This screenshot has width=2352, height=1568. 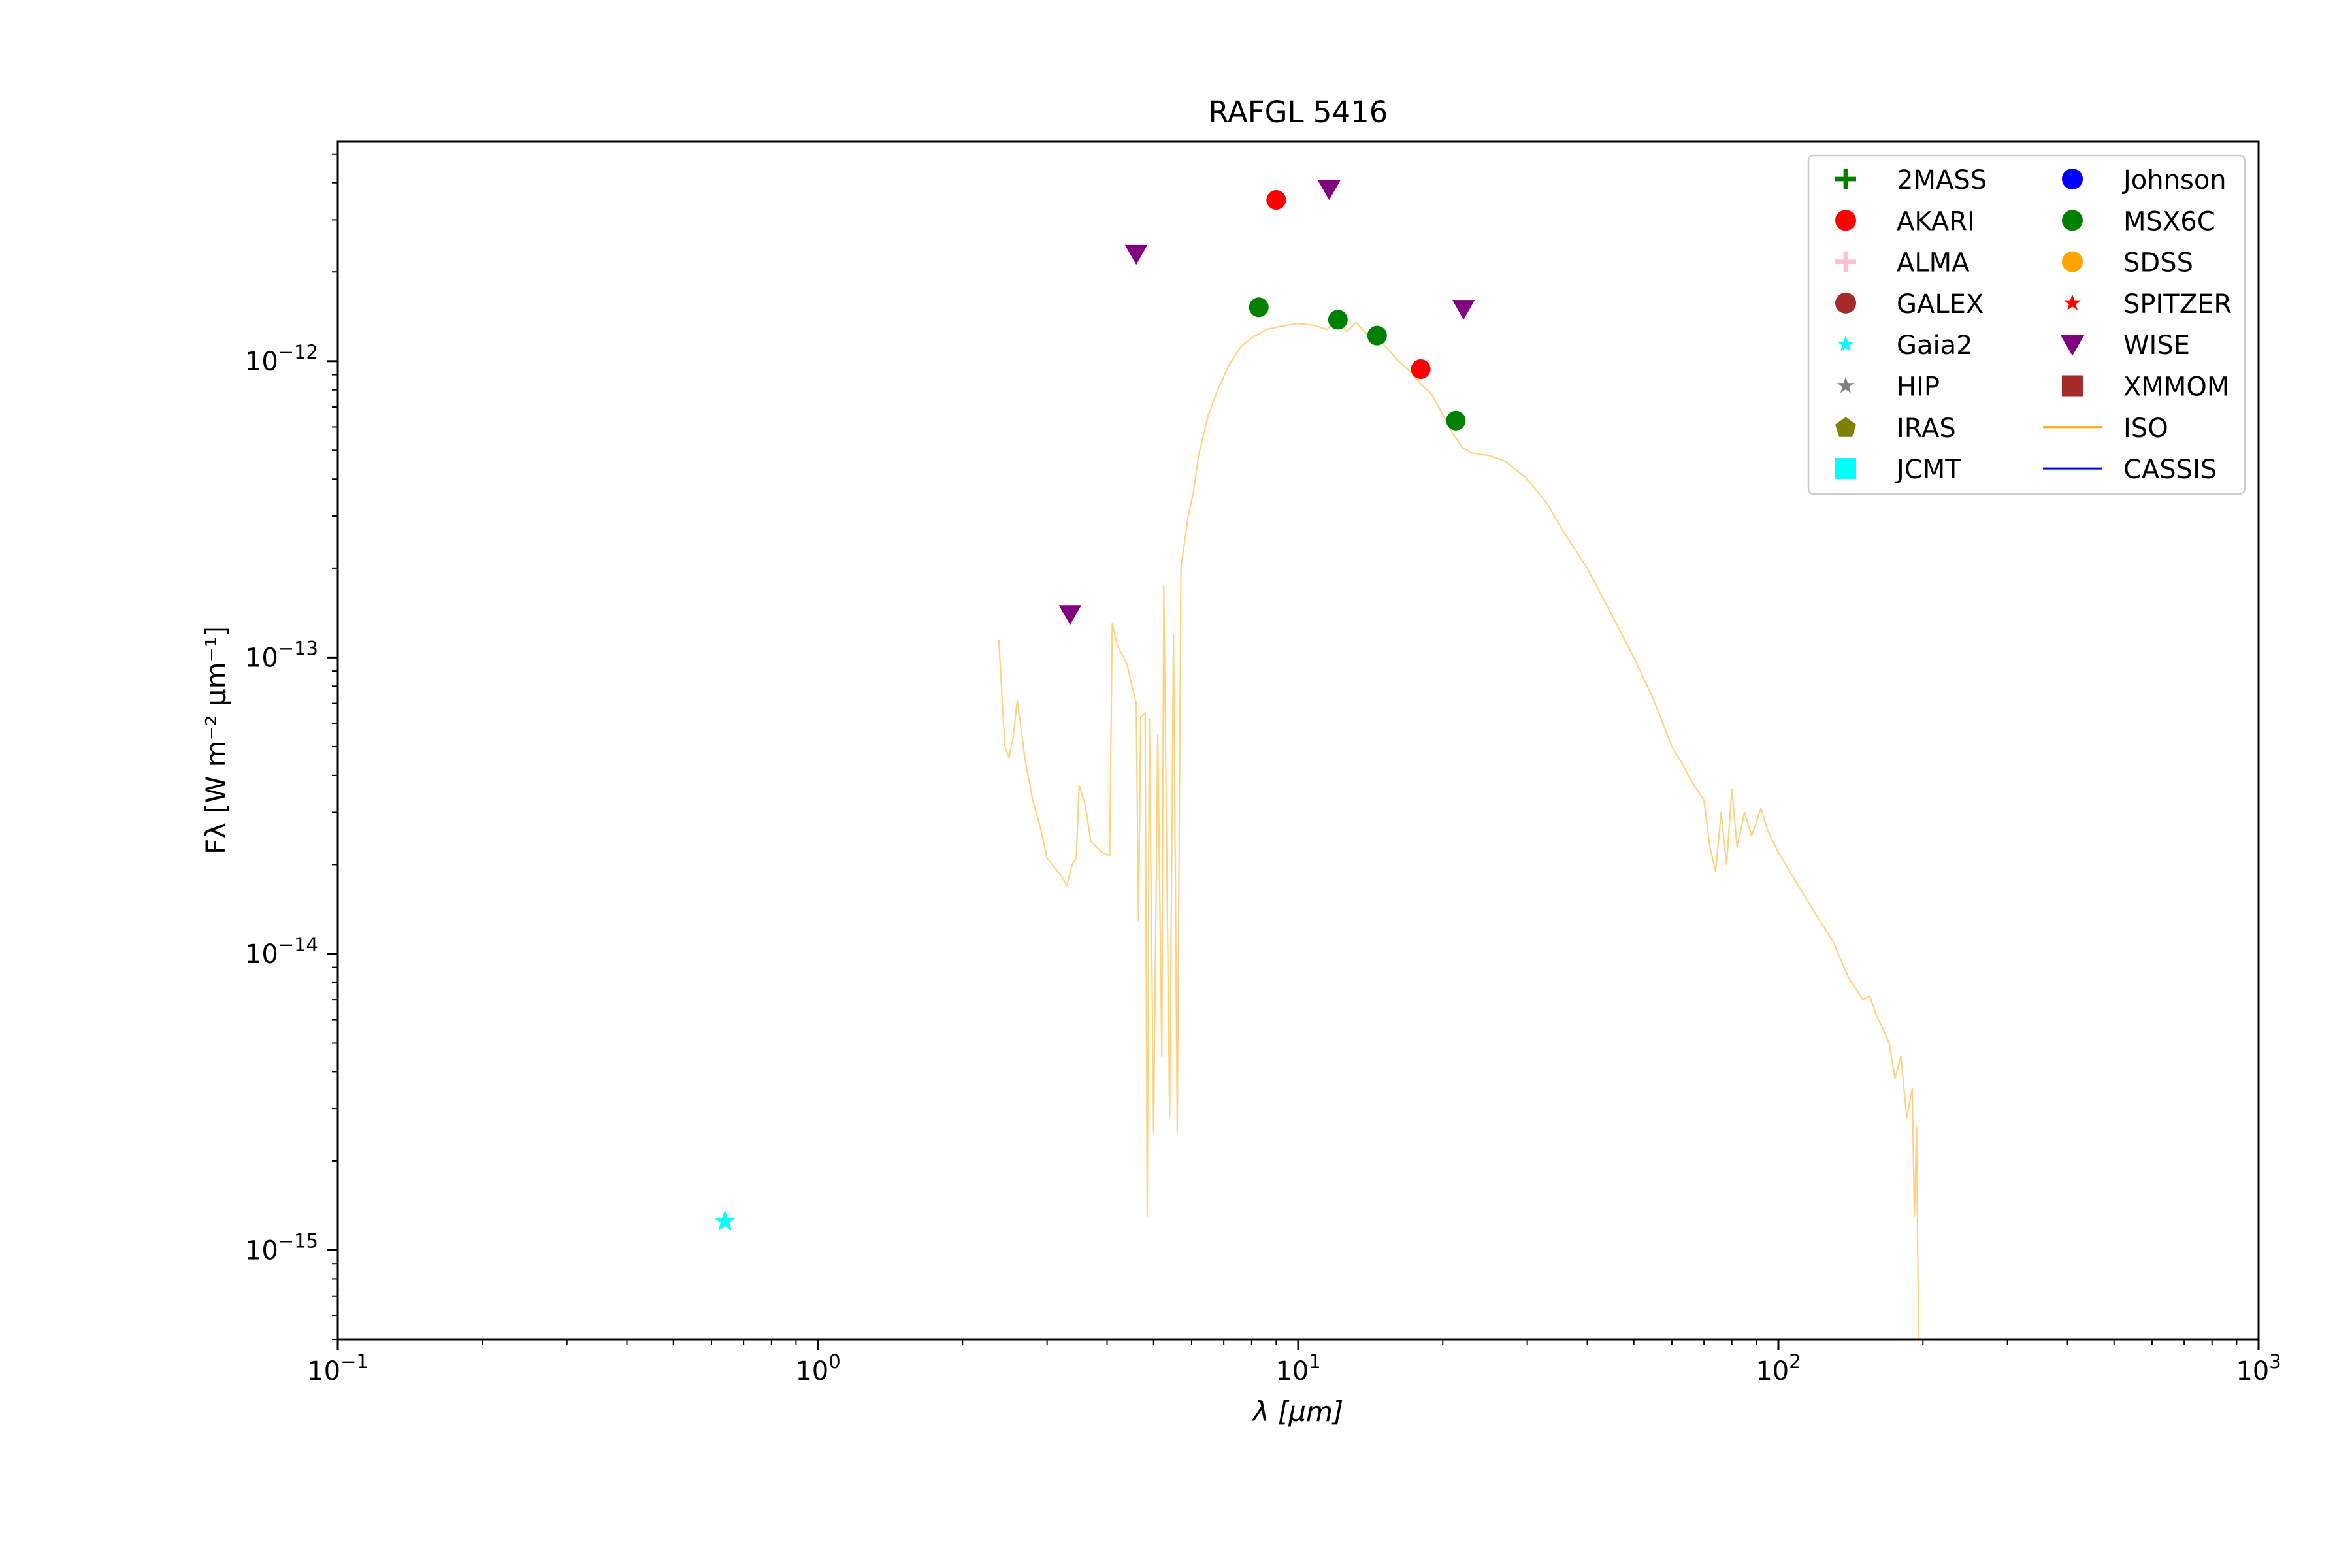 I want to click on legend-label-hip: HIP, so click(x=1918, y=387).